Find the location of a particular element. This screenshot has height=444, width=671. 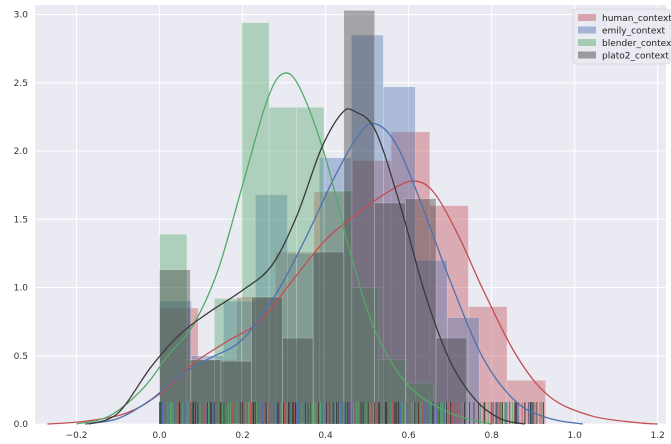

x-tick-label: 1.0 is located at coordinates (575, 436).